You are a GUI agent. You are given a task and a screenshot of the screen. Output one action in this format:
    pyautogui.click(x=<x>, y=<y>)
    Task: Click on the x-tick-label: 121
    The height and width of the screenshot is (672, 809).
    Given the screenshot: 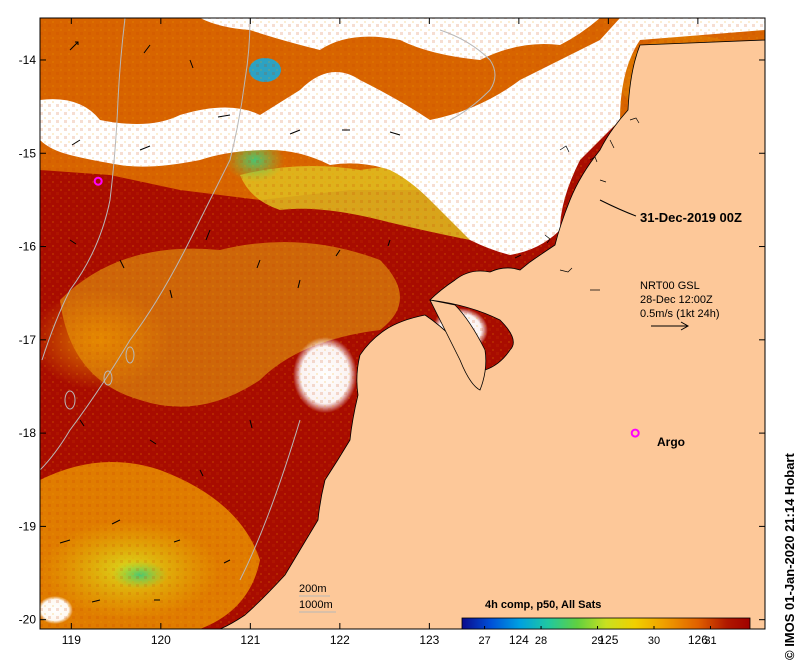 What is the action you would take?
    pyautogui.click(x=250, y=640)
    